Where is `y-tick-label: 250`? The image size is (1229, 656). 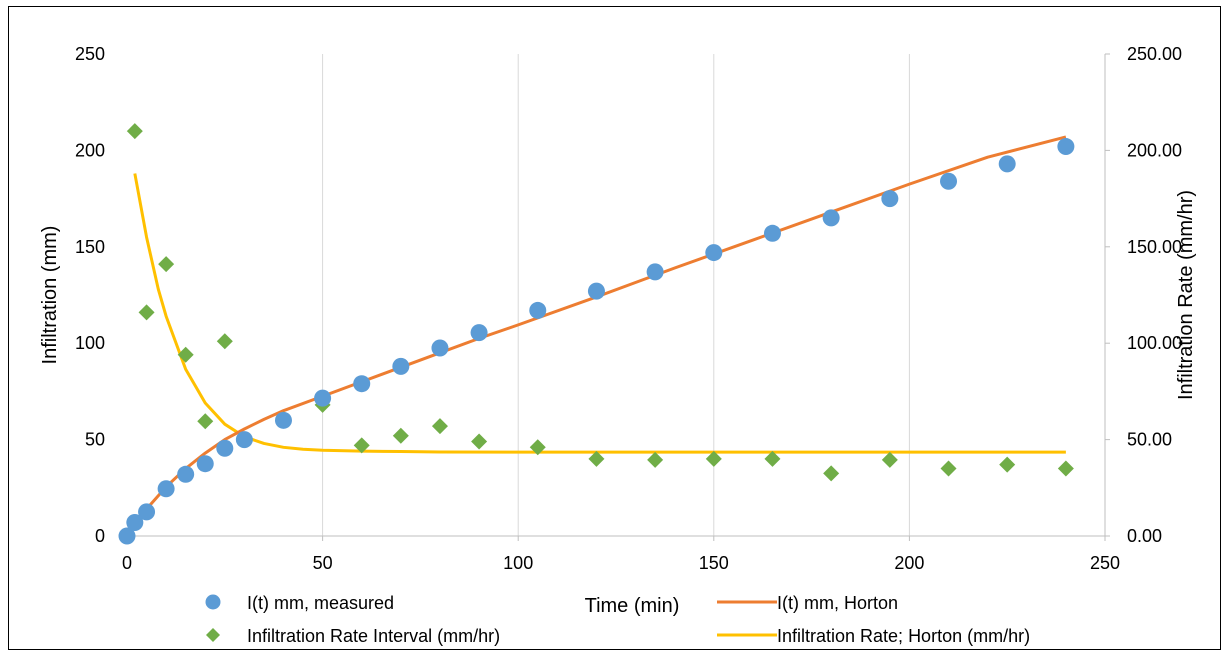
y-tick-label: 250 is located at coordinates (90, 54).